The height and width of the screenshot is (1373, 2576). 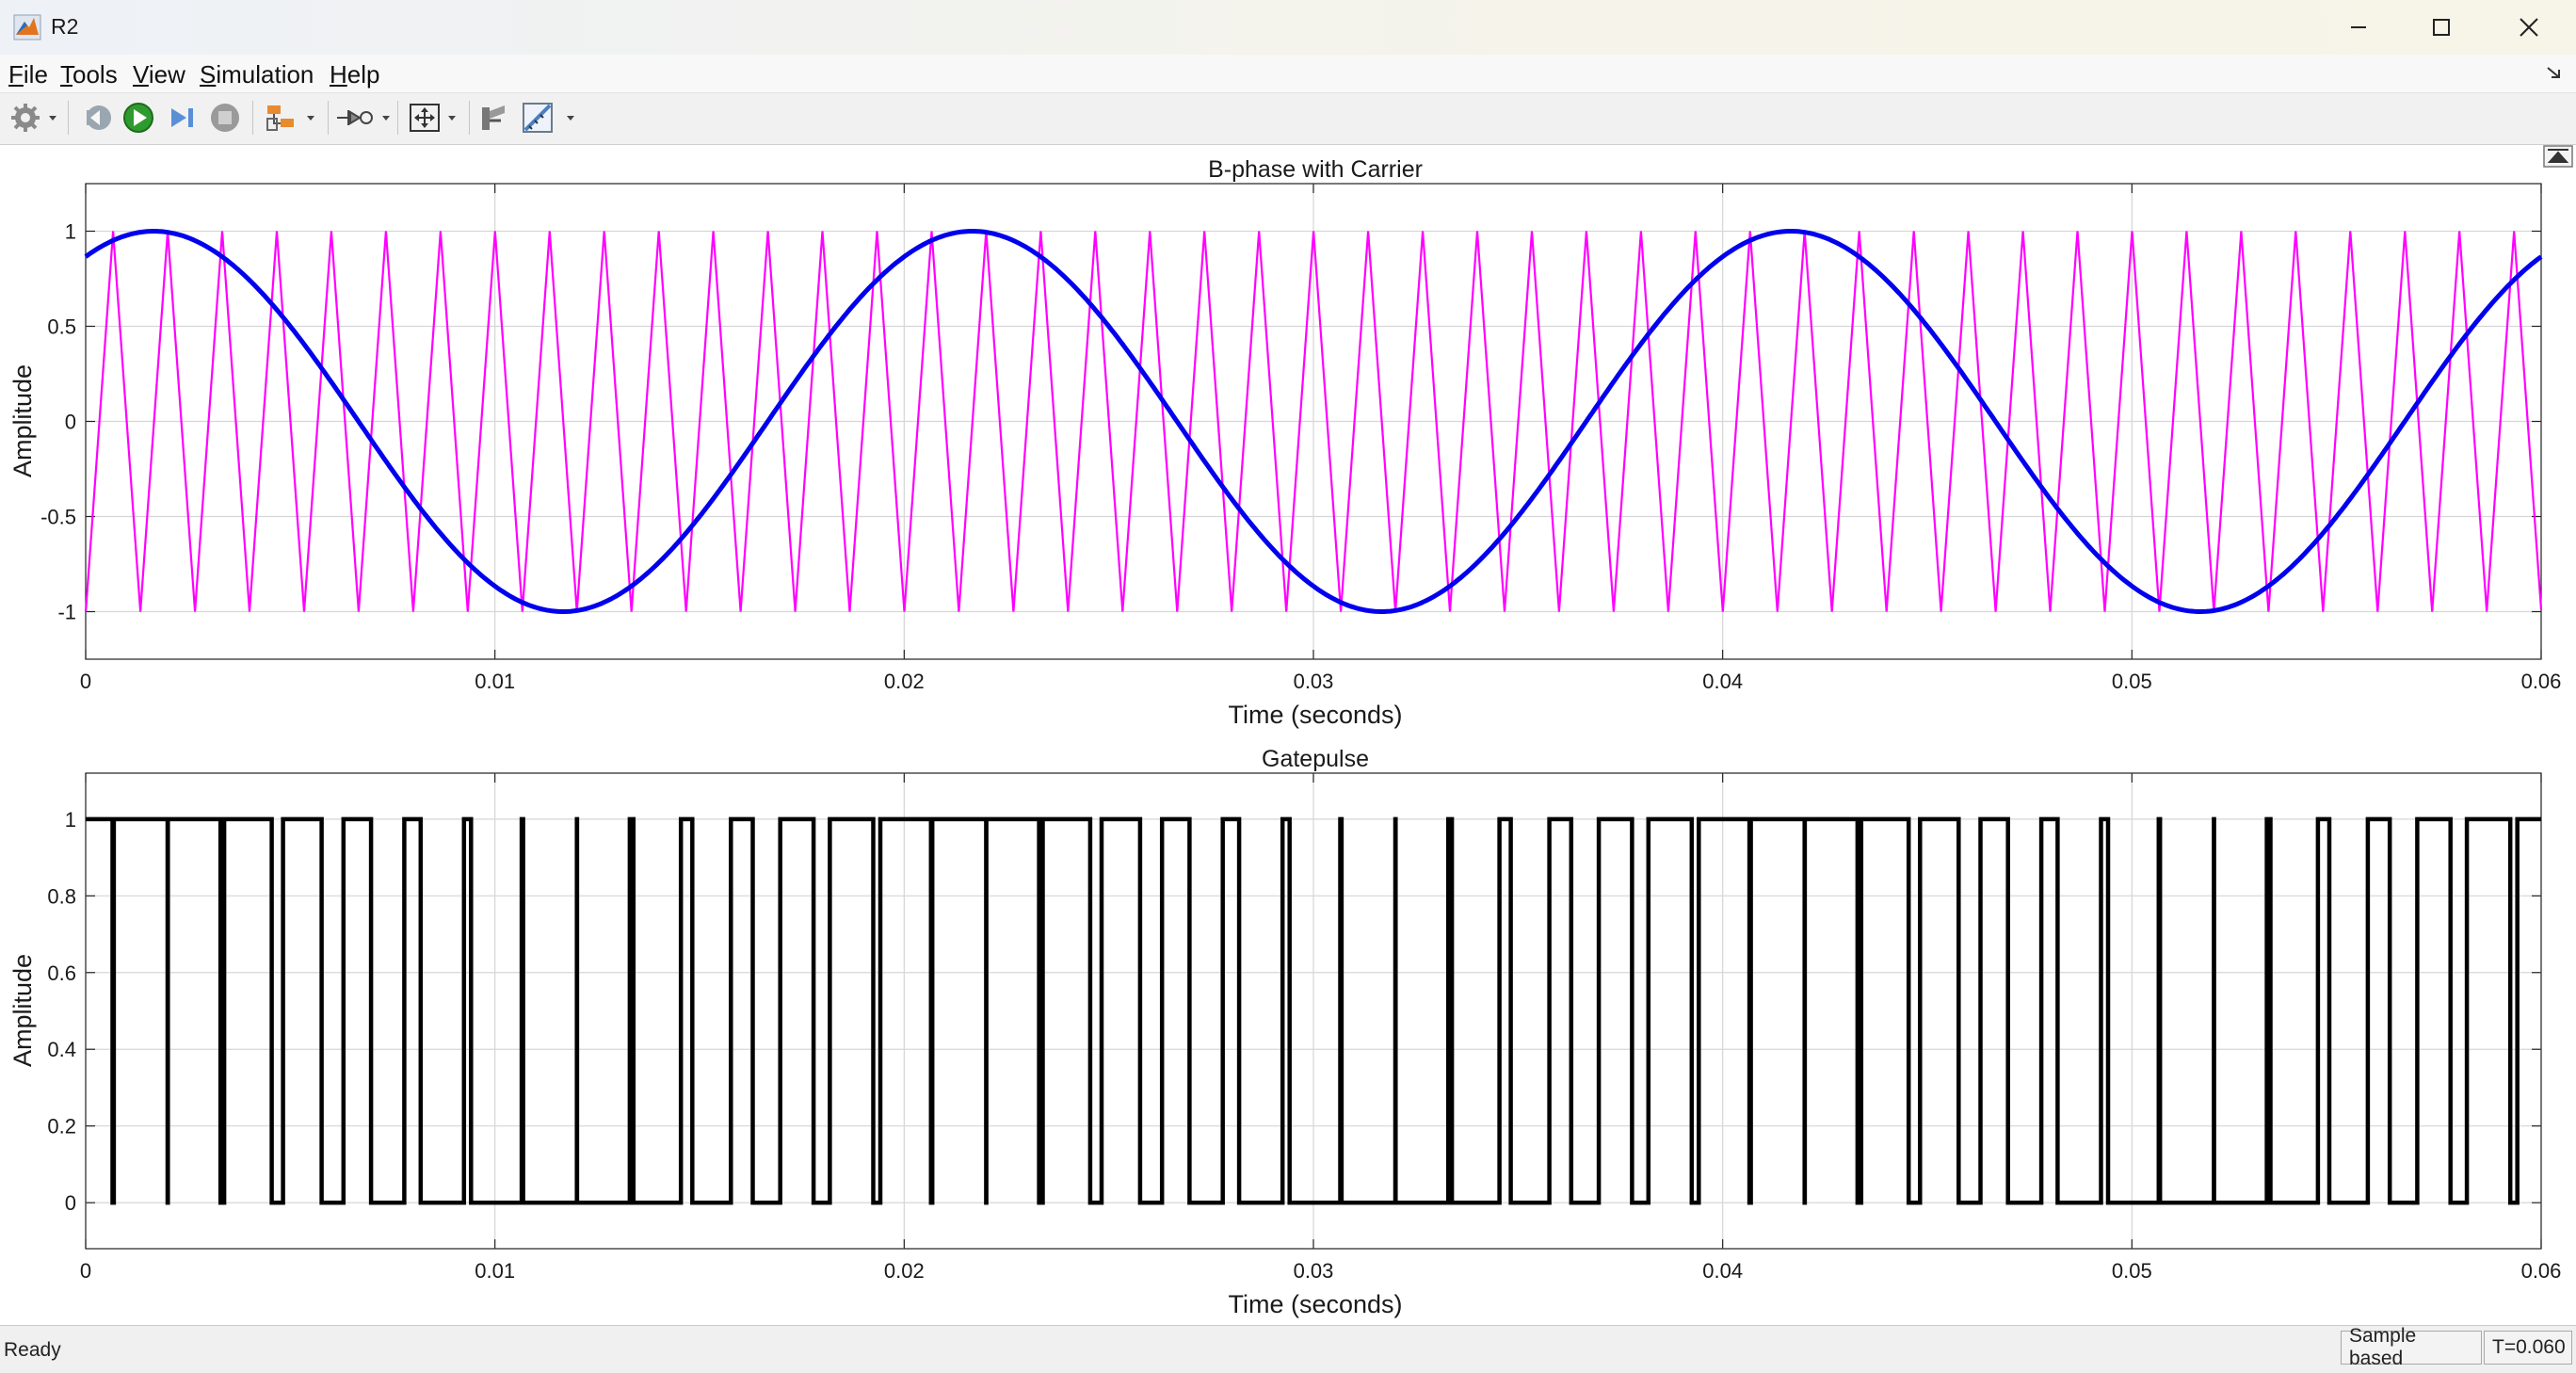 I want to click on menu-view-mnemonic: V, so click(x=141, y=74).